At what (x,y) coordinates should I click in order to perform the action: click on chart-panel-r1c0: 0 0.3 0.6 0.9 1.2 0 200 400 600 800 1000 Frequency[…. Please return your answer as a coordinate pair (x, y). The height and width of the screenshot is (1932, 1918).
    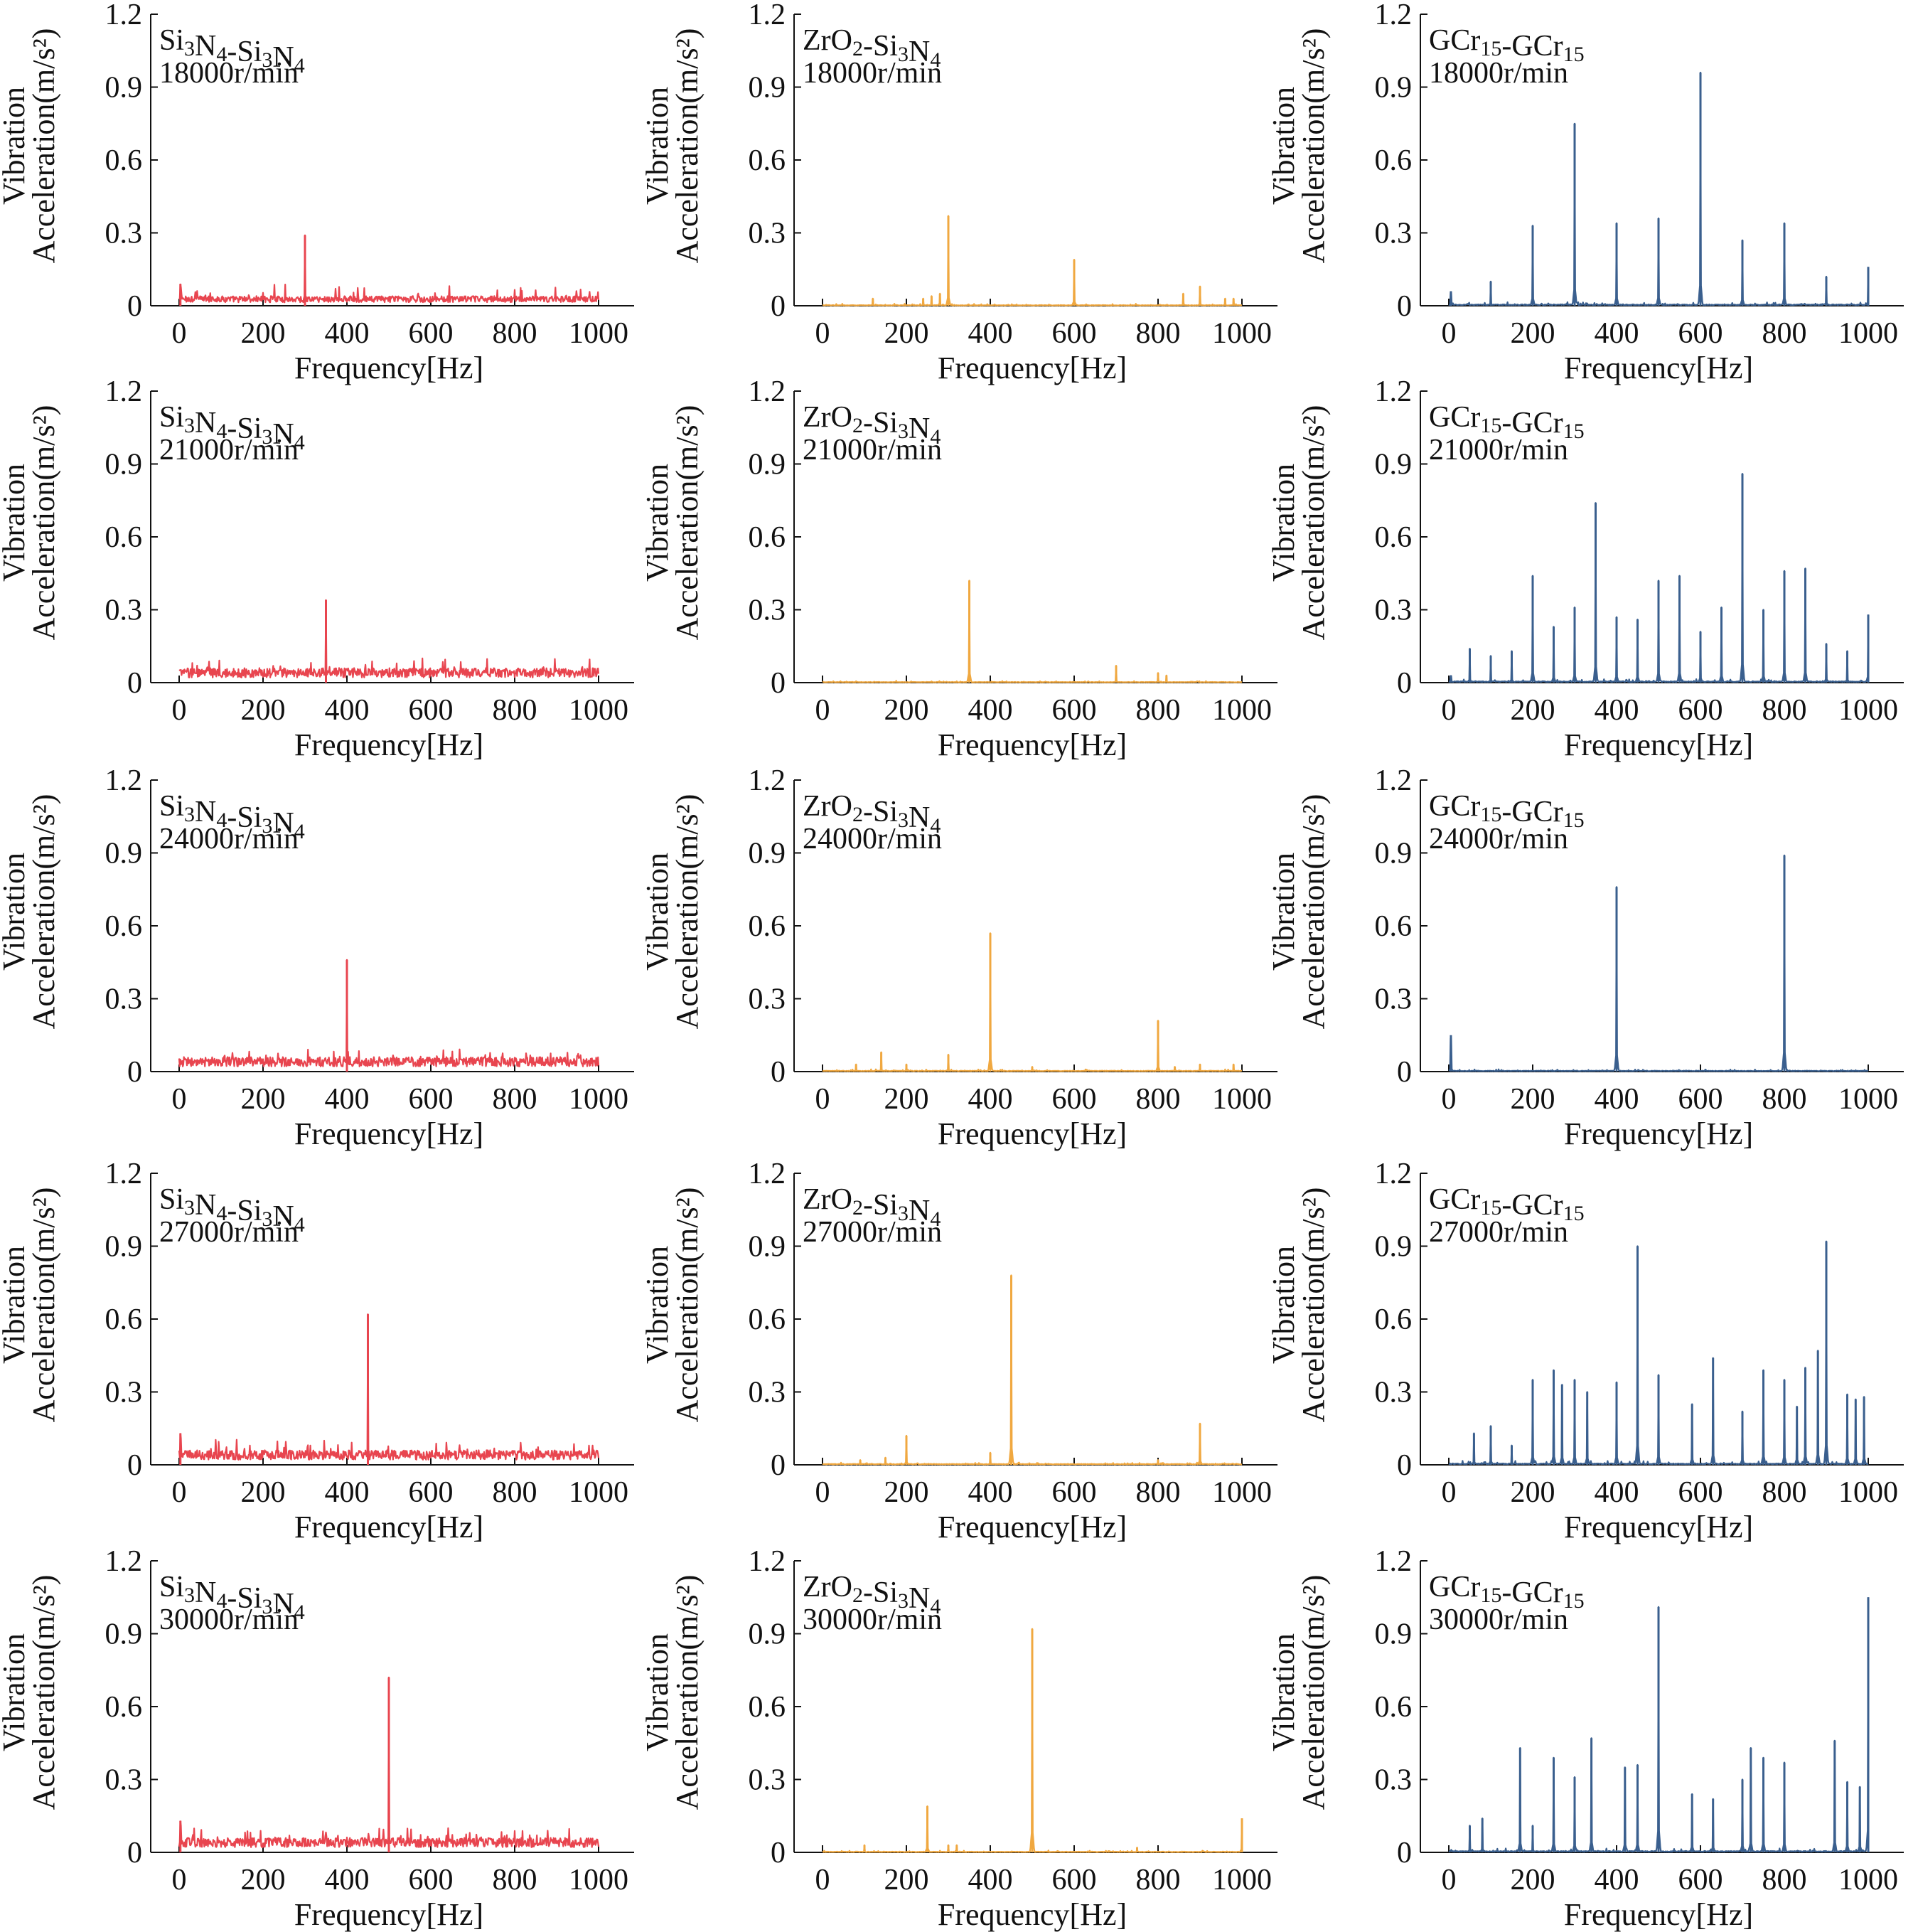
    Looking at the image, I should click on (317, 568).